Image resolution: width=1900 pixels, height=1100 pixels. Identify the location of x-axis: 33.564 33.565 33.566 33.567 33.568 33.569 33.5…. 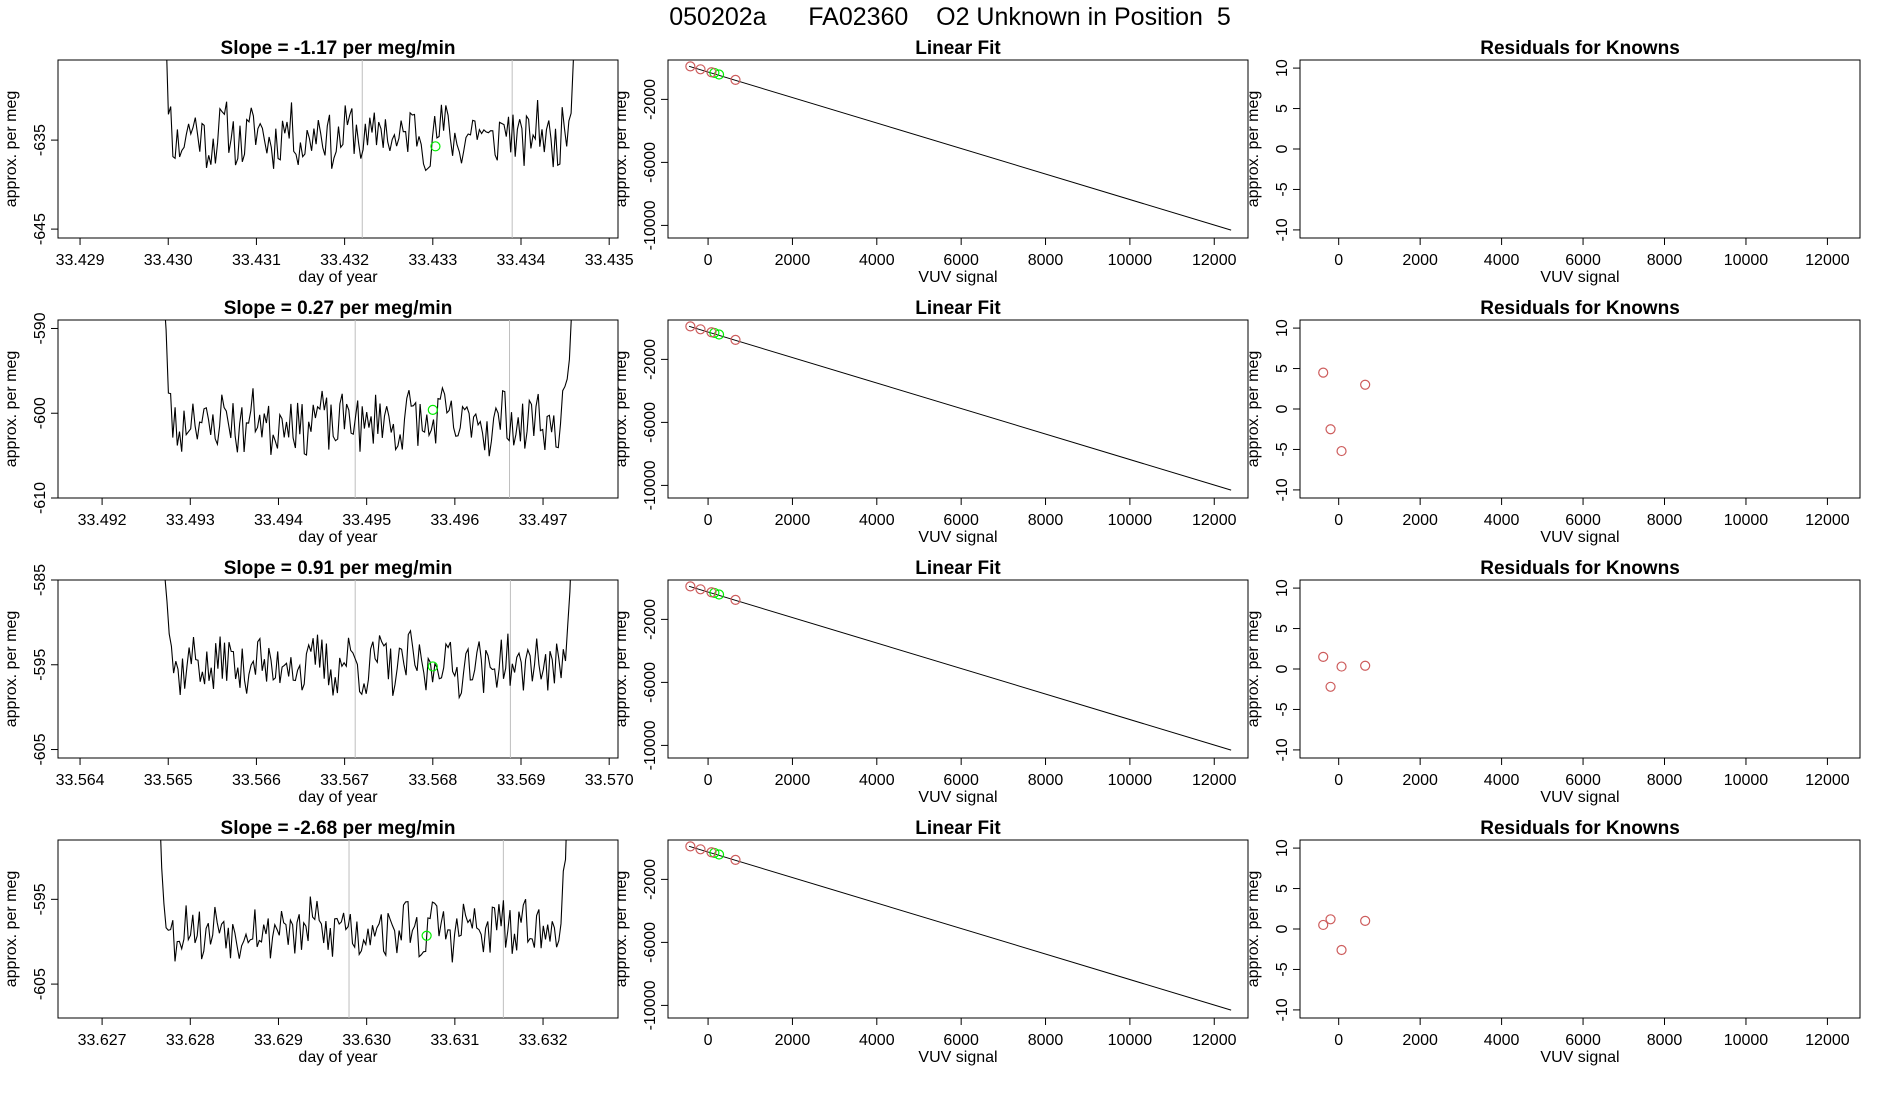
(345, 773).